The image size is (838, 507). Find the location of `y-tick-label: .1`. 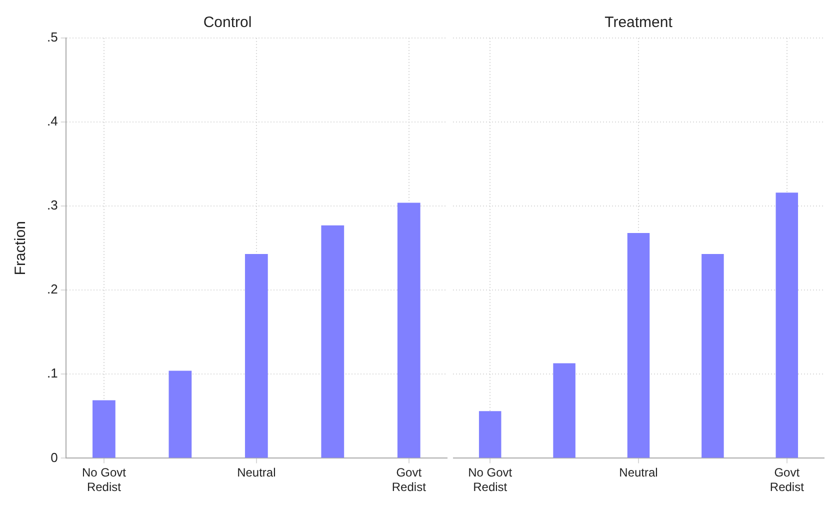

y-tick-label: .1 is located at coordinates (52, 373).